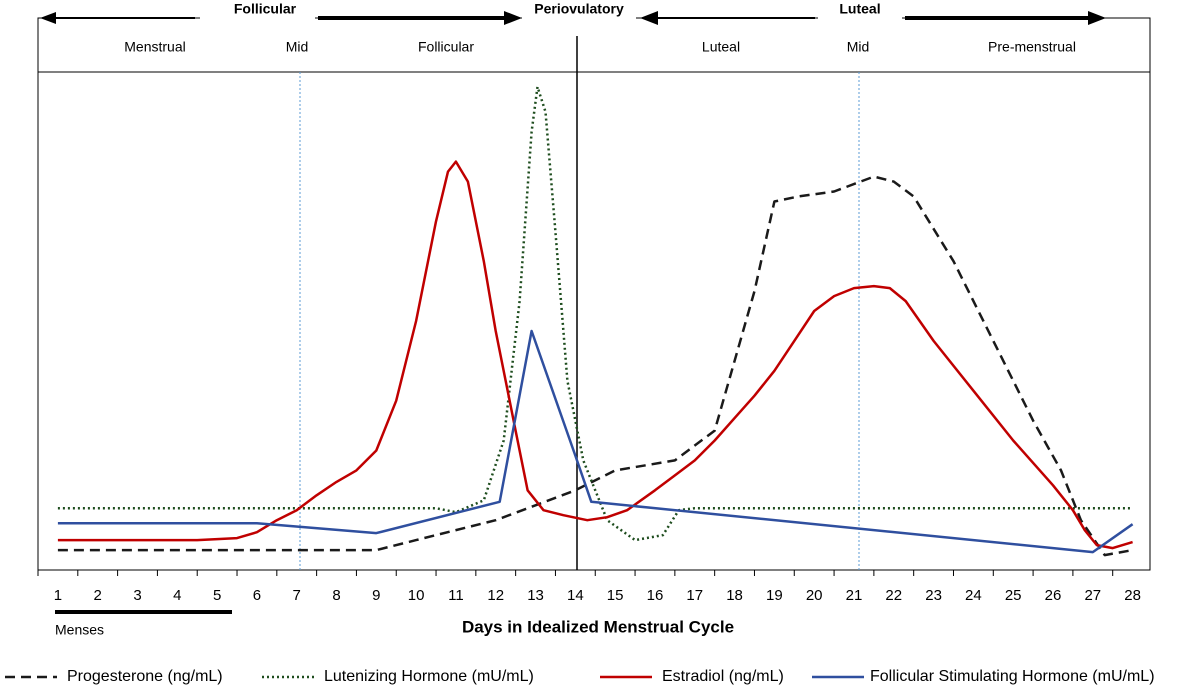 The image size is (1200, 691). What do you see at coordinates (257, 595) in the screenshot?
I see `x-tick-label: 6` at bounding box center [257, 595].